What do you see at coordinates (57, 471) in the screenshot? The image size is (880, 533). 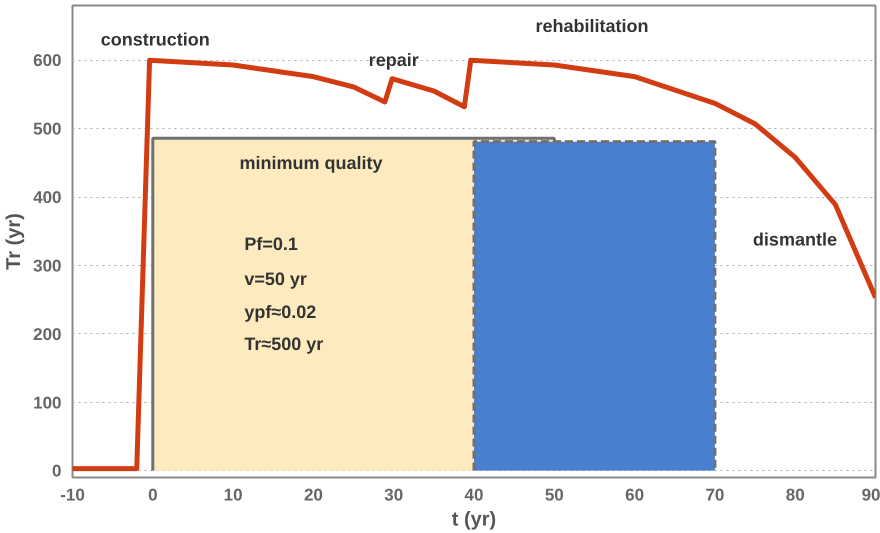 I see `y-tick-label: 0` at bounding box center [57, 471].